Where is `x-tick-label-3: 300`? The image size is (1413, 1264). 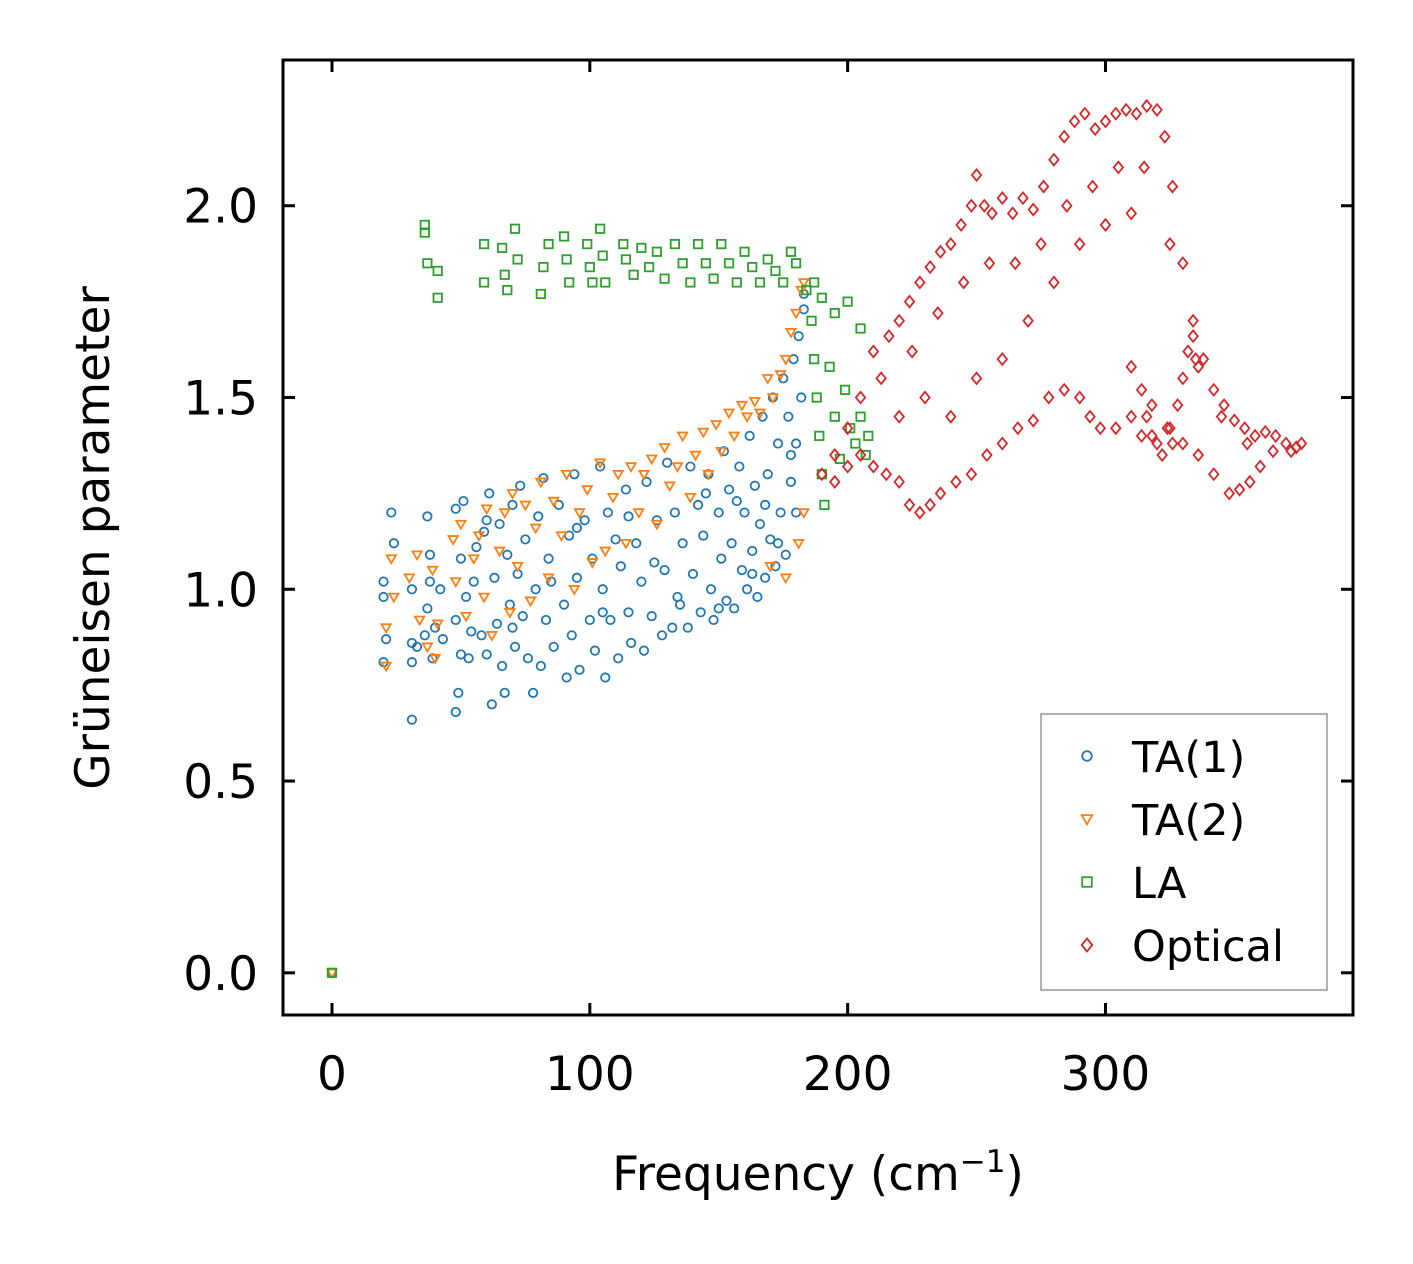 x-tick-label-3: 300 is located at coordinates (1106, 1074).